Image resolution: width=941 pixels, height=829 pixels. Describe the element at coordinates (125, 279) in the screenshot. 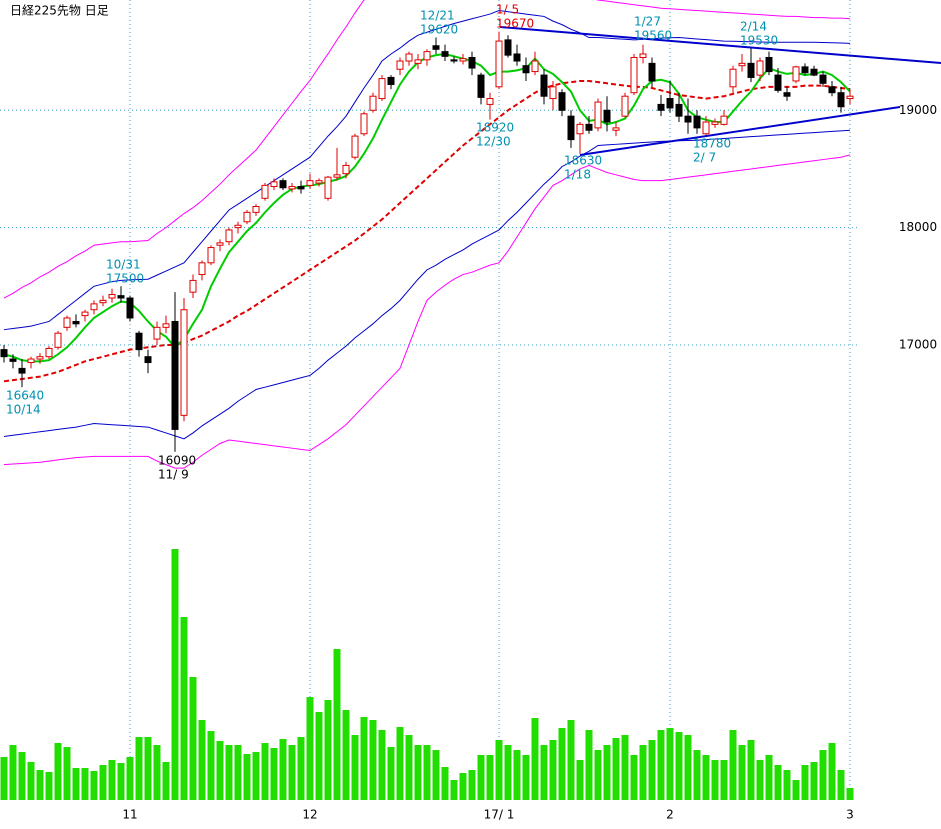

I see `annotation-label: 17500` at that location.